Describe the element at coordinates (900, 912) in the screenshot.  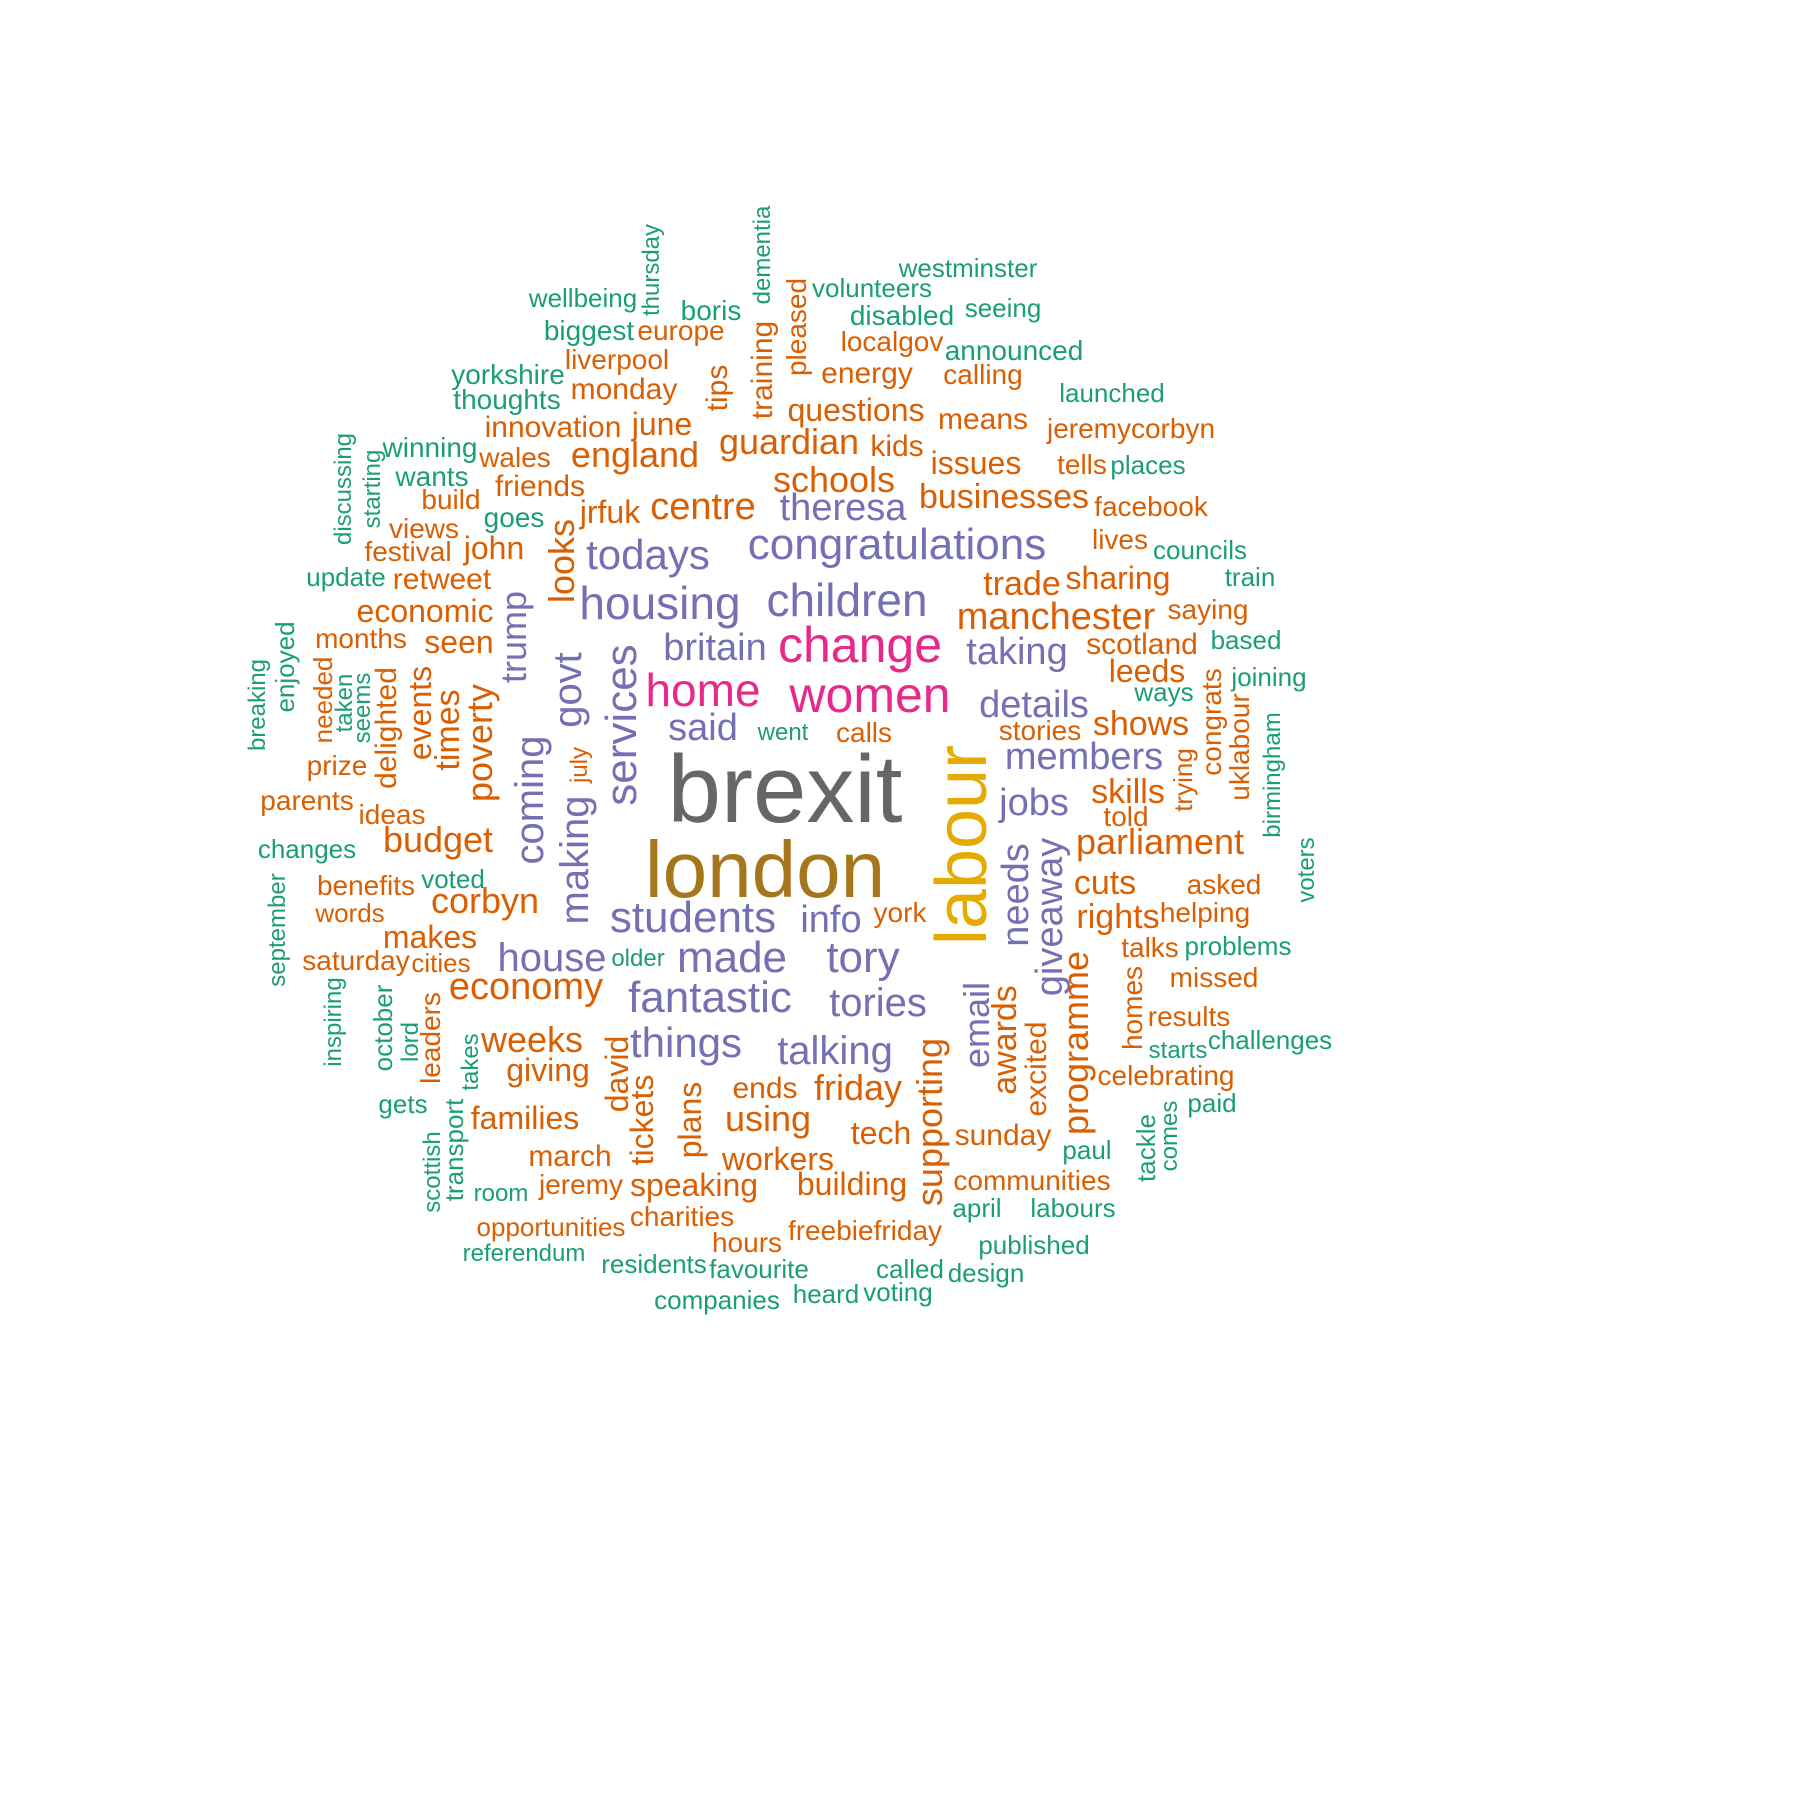
I see `word-york: york` at that location.